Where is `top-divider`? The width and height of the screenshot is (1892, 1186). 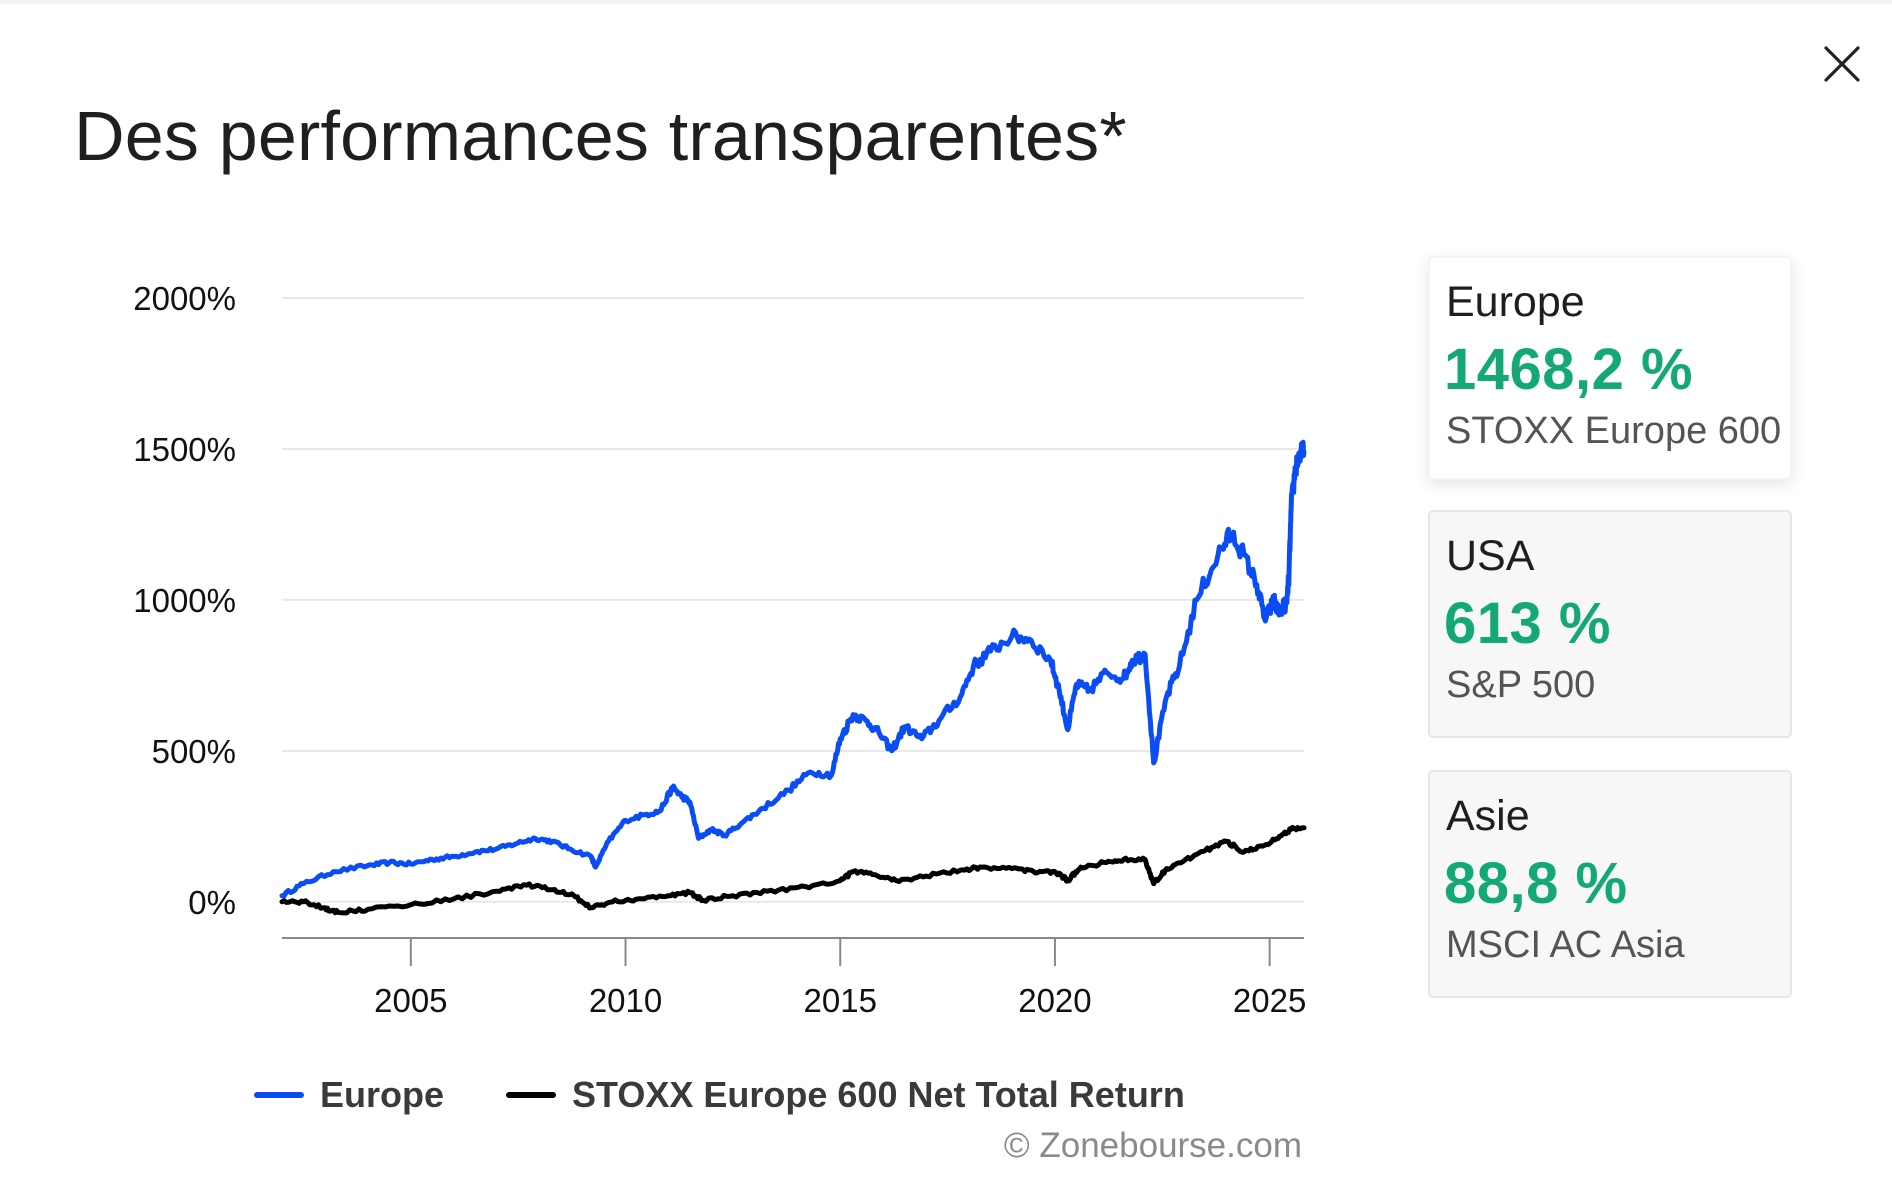 top-divider is located at coordinates (946, 2).